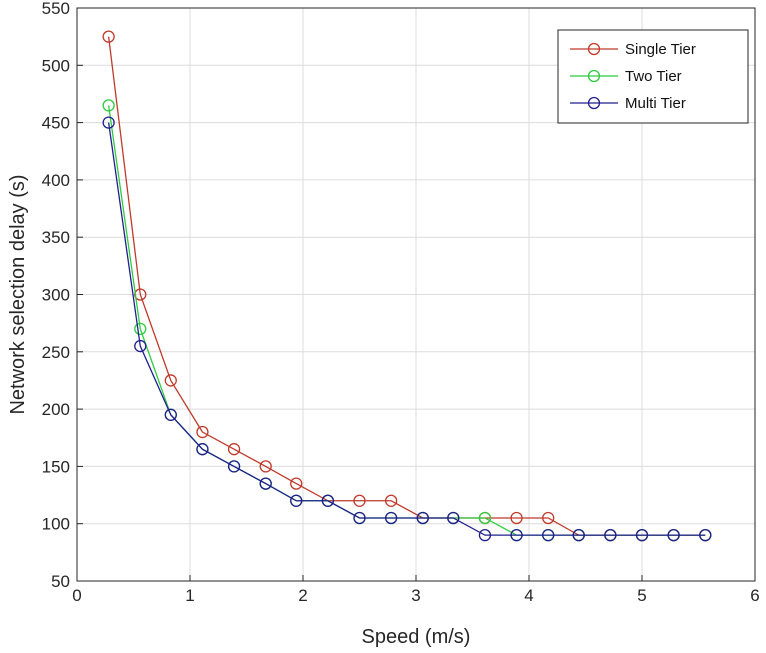 This screenshot has height=653, width=766. Describe the element at coordinates (60, 581) in the screenshot. I see `y-tick-label: 50` at that location.